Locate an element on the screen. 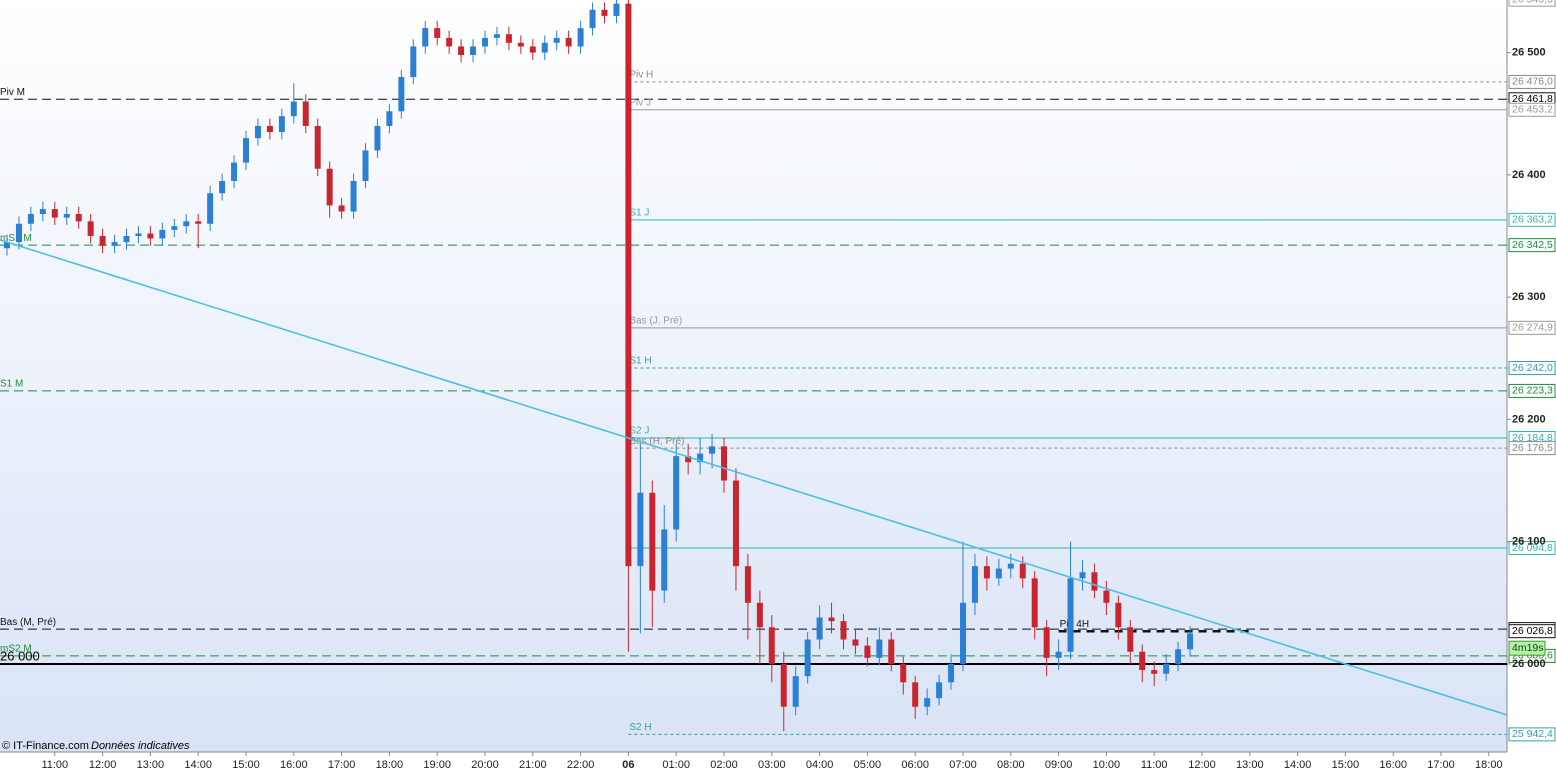 This screenshot has height=778, width=1556. y-tick-label: 26 500 is located at coordinates (1529, 52).